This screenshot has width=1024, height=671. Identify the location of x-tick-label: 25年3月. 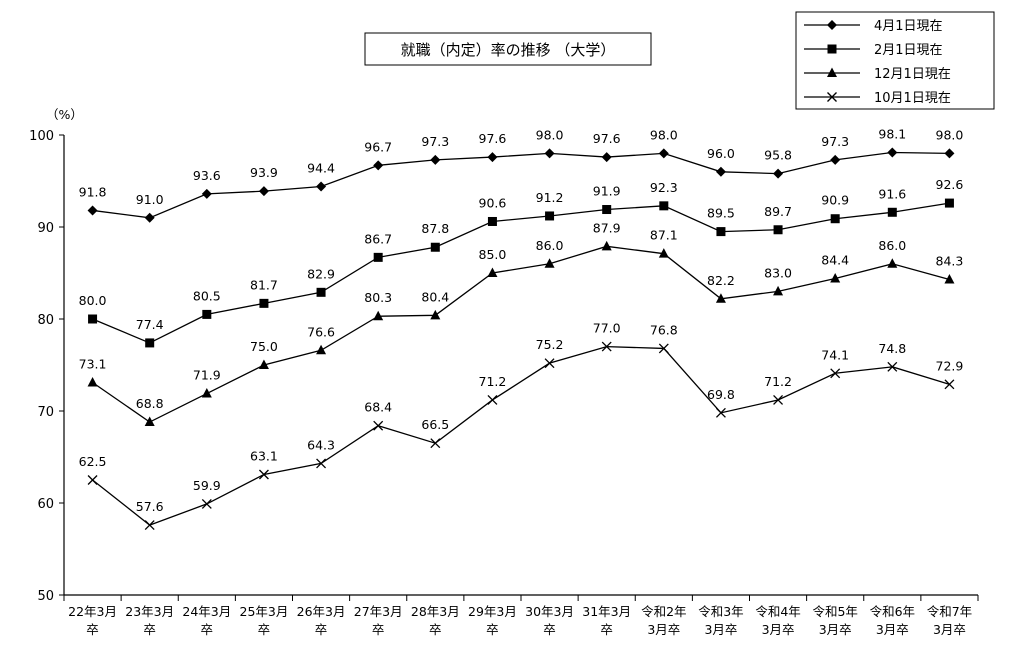
(264, 611).